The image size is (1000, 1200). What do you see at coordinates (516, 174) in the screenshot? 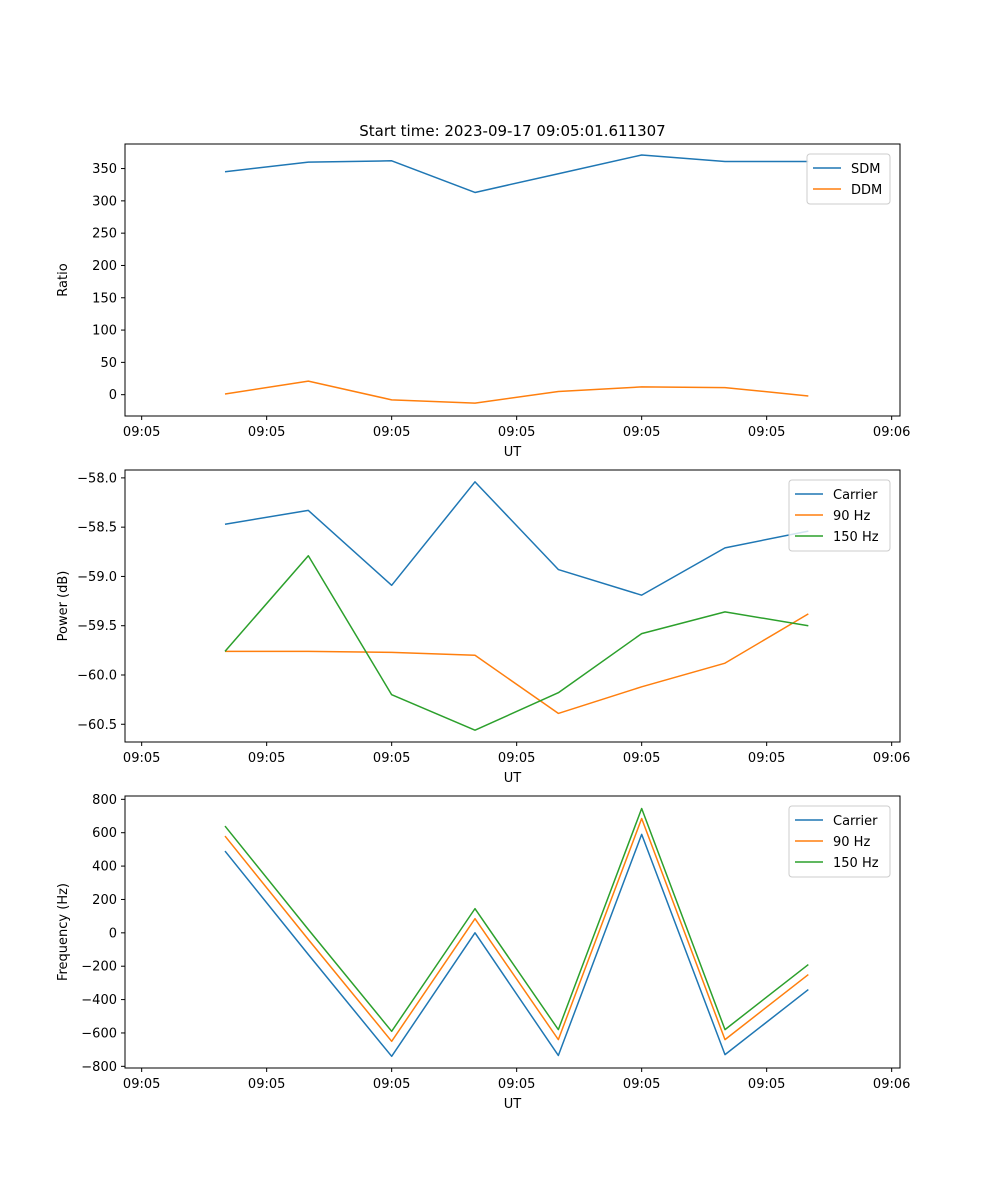
I see `ratio-series-sdm-line` at bounding box center [516, 174].